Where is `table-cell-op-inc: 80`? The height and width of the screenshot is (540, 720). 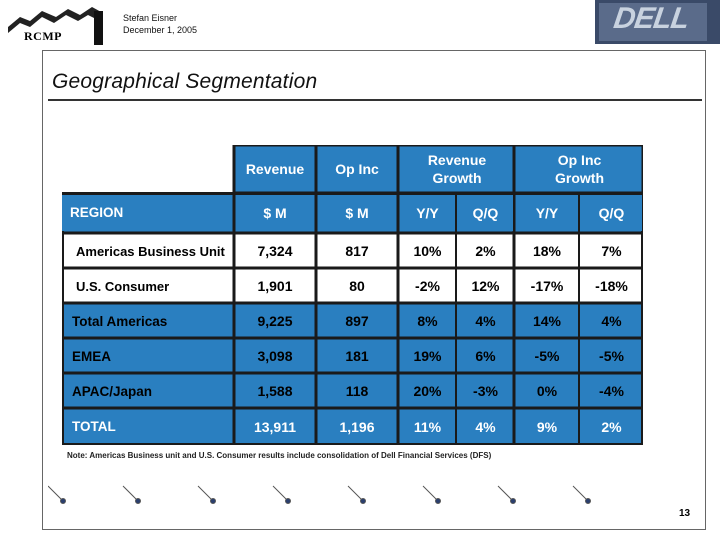
table-cell-op-inc: 80 is located at coordinates (357, 286).